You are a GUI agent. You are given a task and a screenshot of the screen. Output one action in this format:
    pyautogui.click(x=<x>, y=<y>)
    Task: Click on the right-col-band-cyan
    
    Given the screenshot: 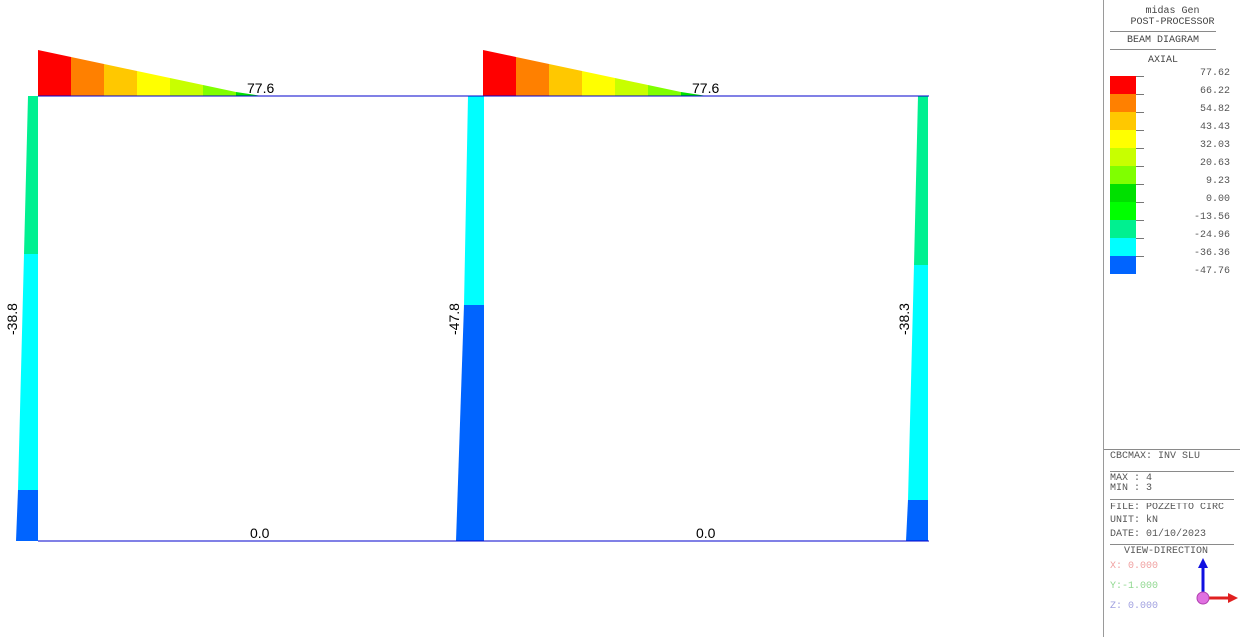 What is the action you would take?
    pyautogui.click(x=918, y=382)
    